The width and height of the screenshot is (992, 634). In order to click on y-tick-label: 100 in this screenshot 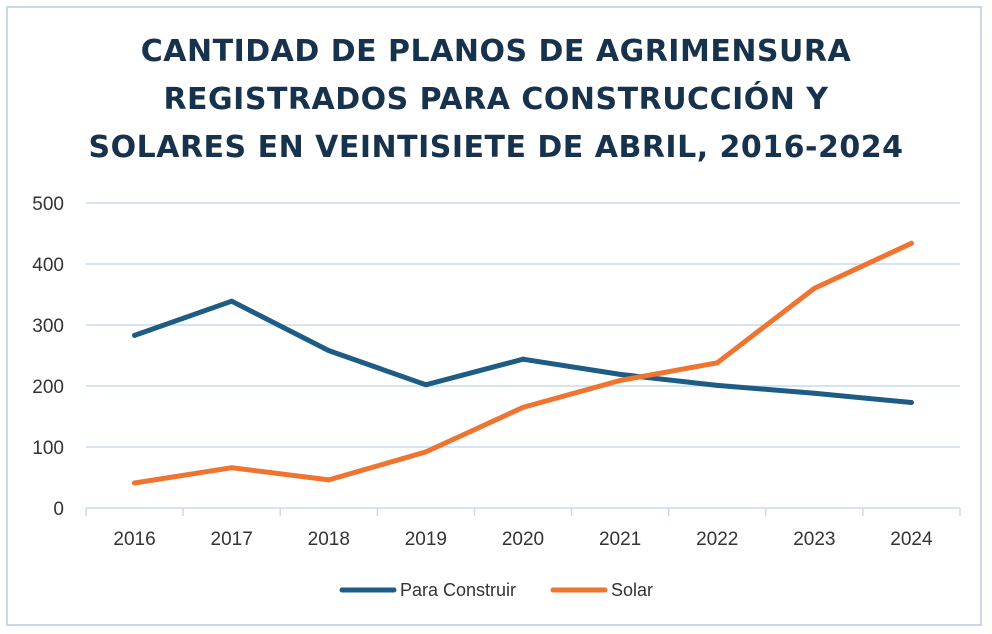, I will do `click(48, 448)`.